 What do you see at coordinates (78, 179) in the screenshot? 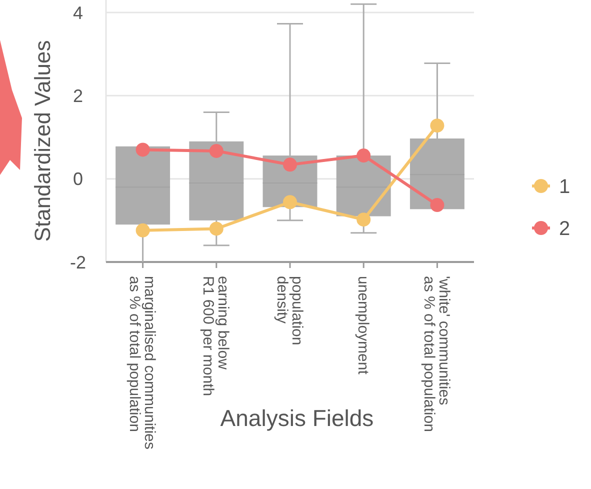
I see `y-tick-label: 0` at bounding box center [78, 179].